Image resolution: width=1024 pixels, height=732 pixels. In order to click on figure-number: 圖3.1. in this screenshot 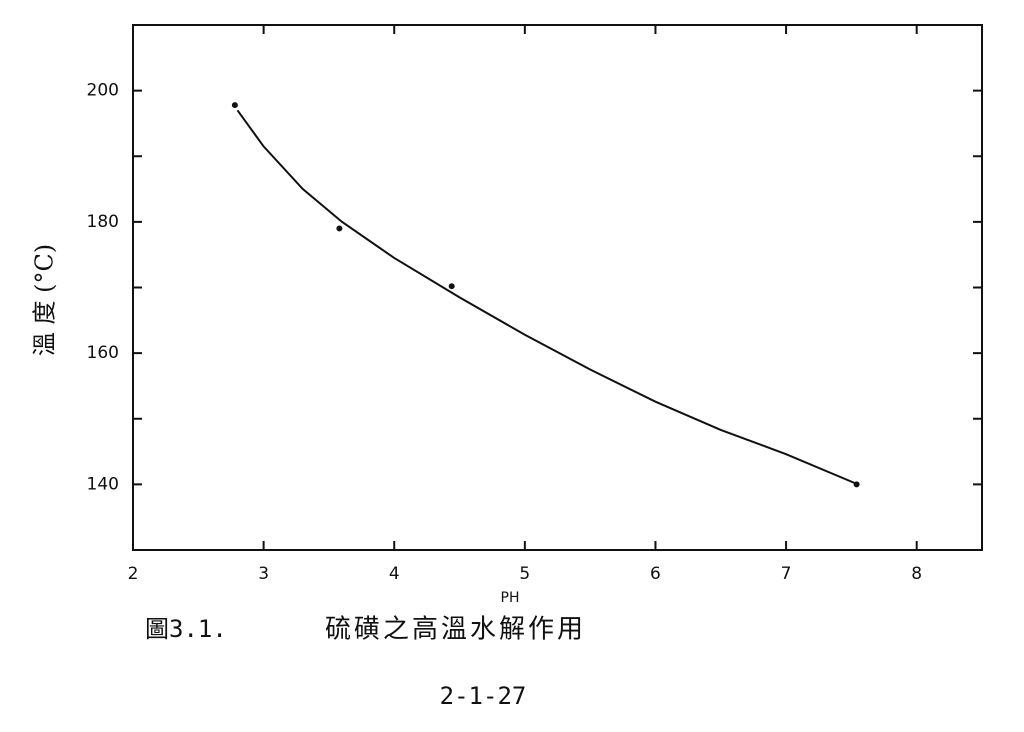, I will do `click(186, 629)`.